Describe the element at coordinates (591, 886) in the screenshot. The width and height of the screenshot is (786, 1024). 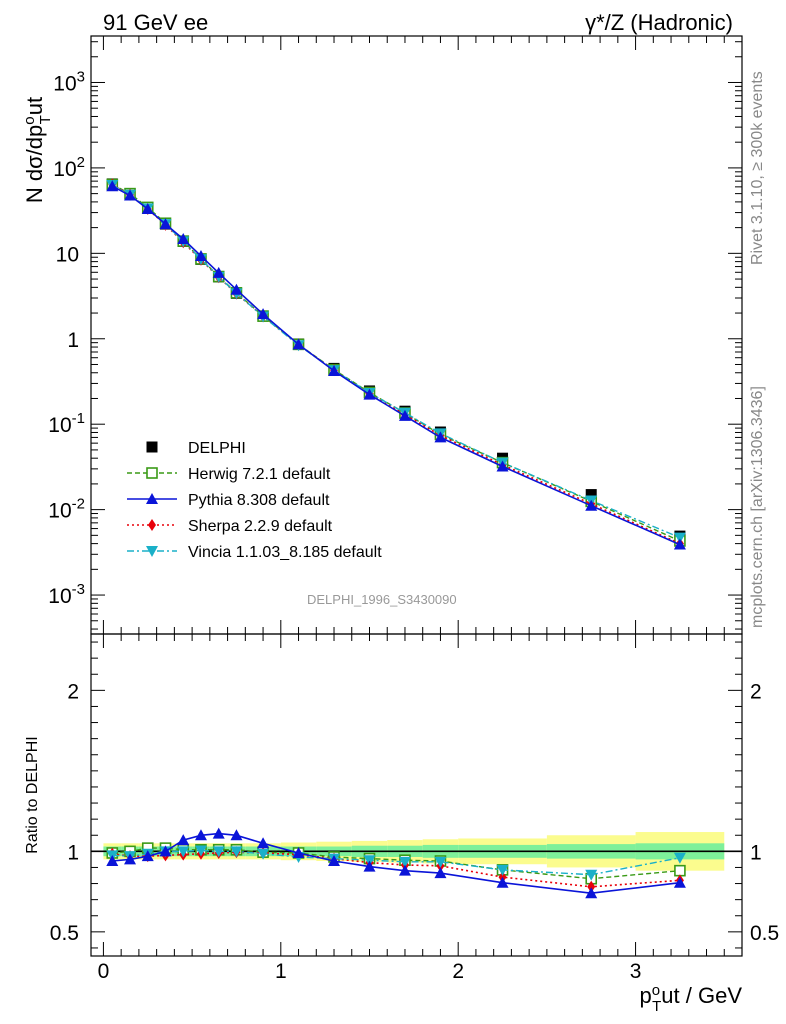
I see `ratio-point-sherpa` at that location.